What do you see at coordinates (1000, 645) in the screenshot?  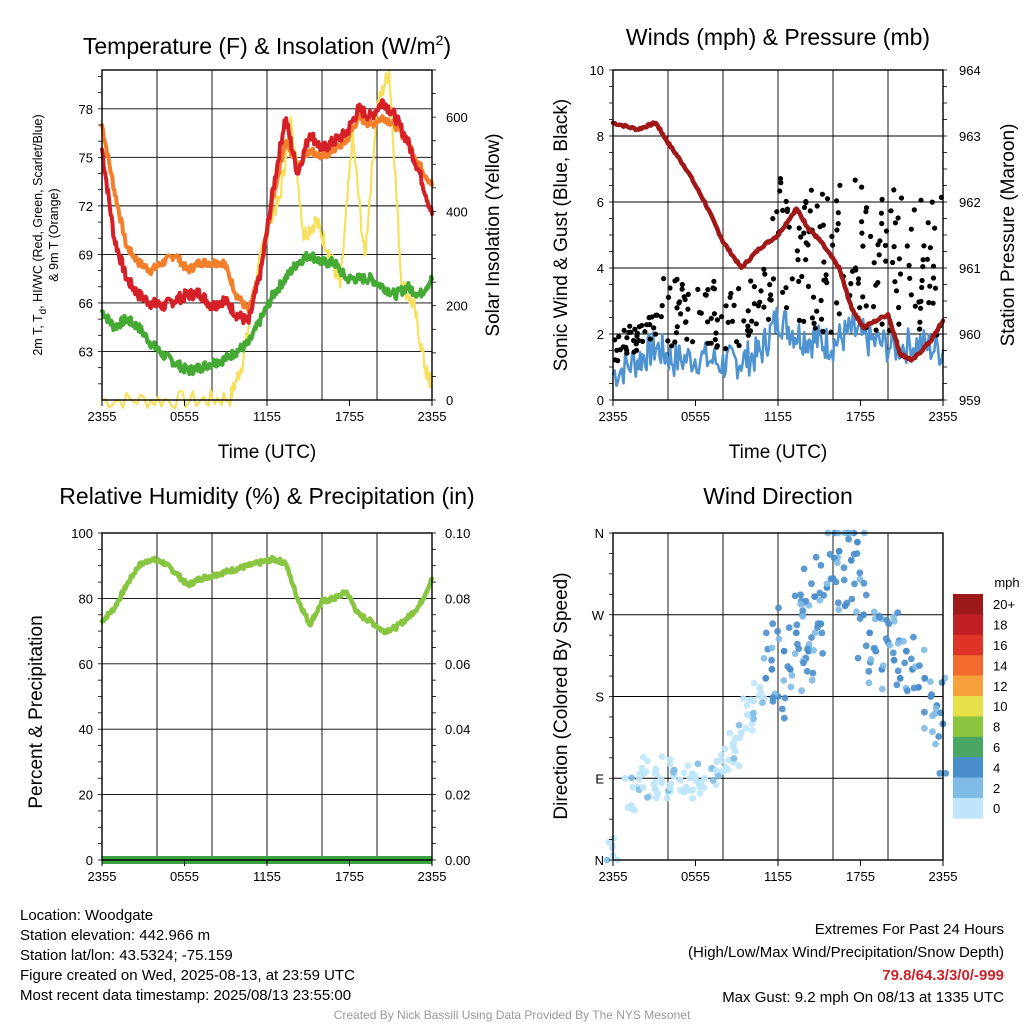 I see `legend-label: 16` at bounding box center [1000, 645].